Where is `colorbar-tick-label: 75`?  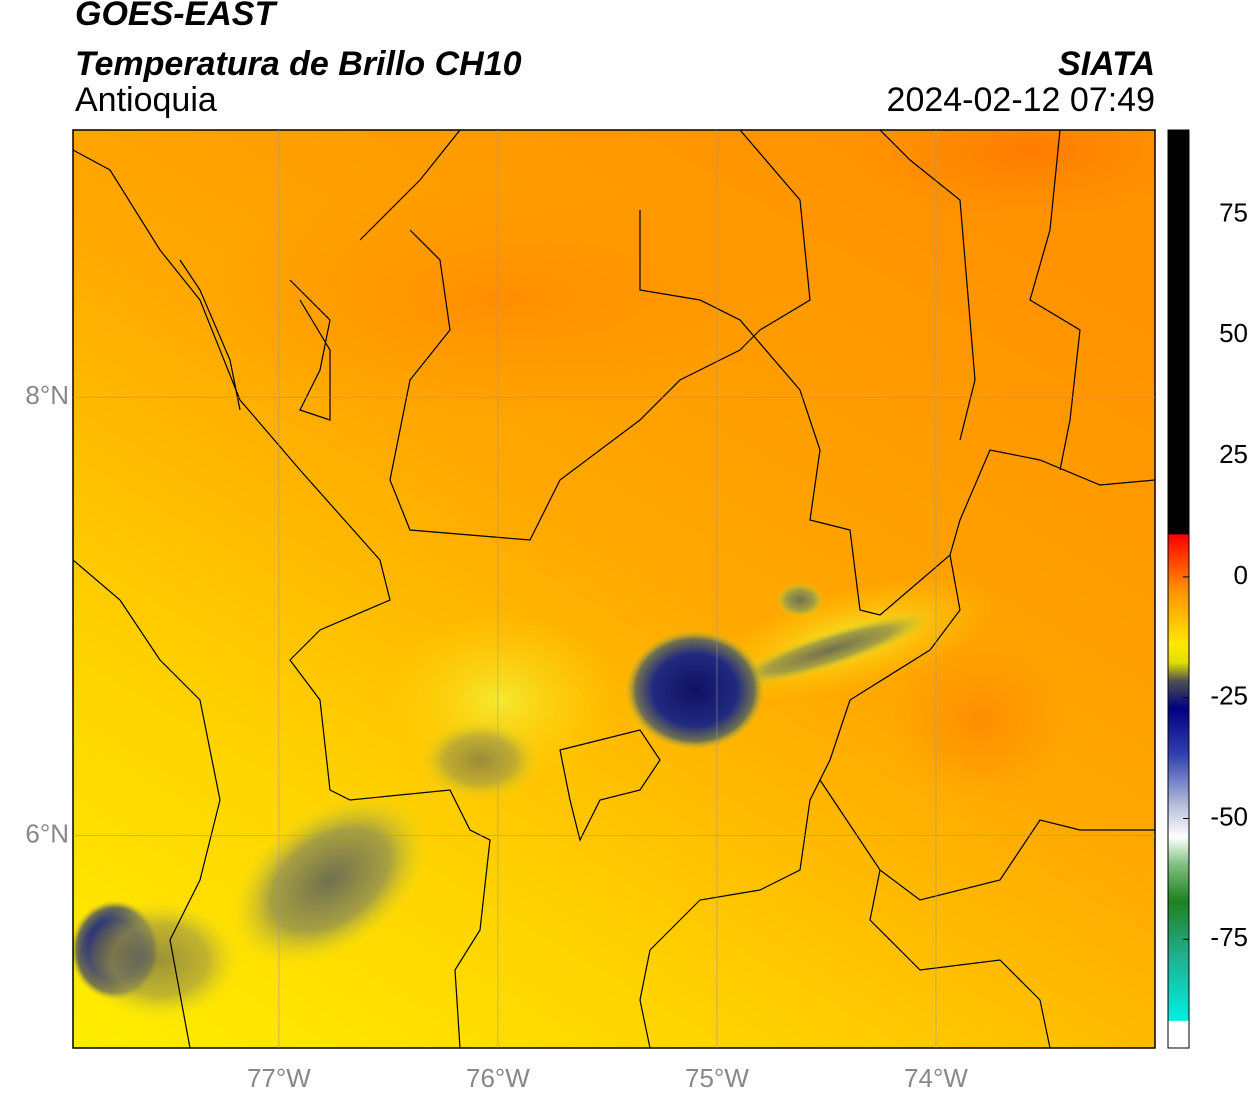 colorbar-tick-label: 75 is located at coordinates (1233, 212).